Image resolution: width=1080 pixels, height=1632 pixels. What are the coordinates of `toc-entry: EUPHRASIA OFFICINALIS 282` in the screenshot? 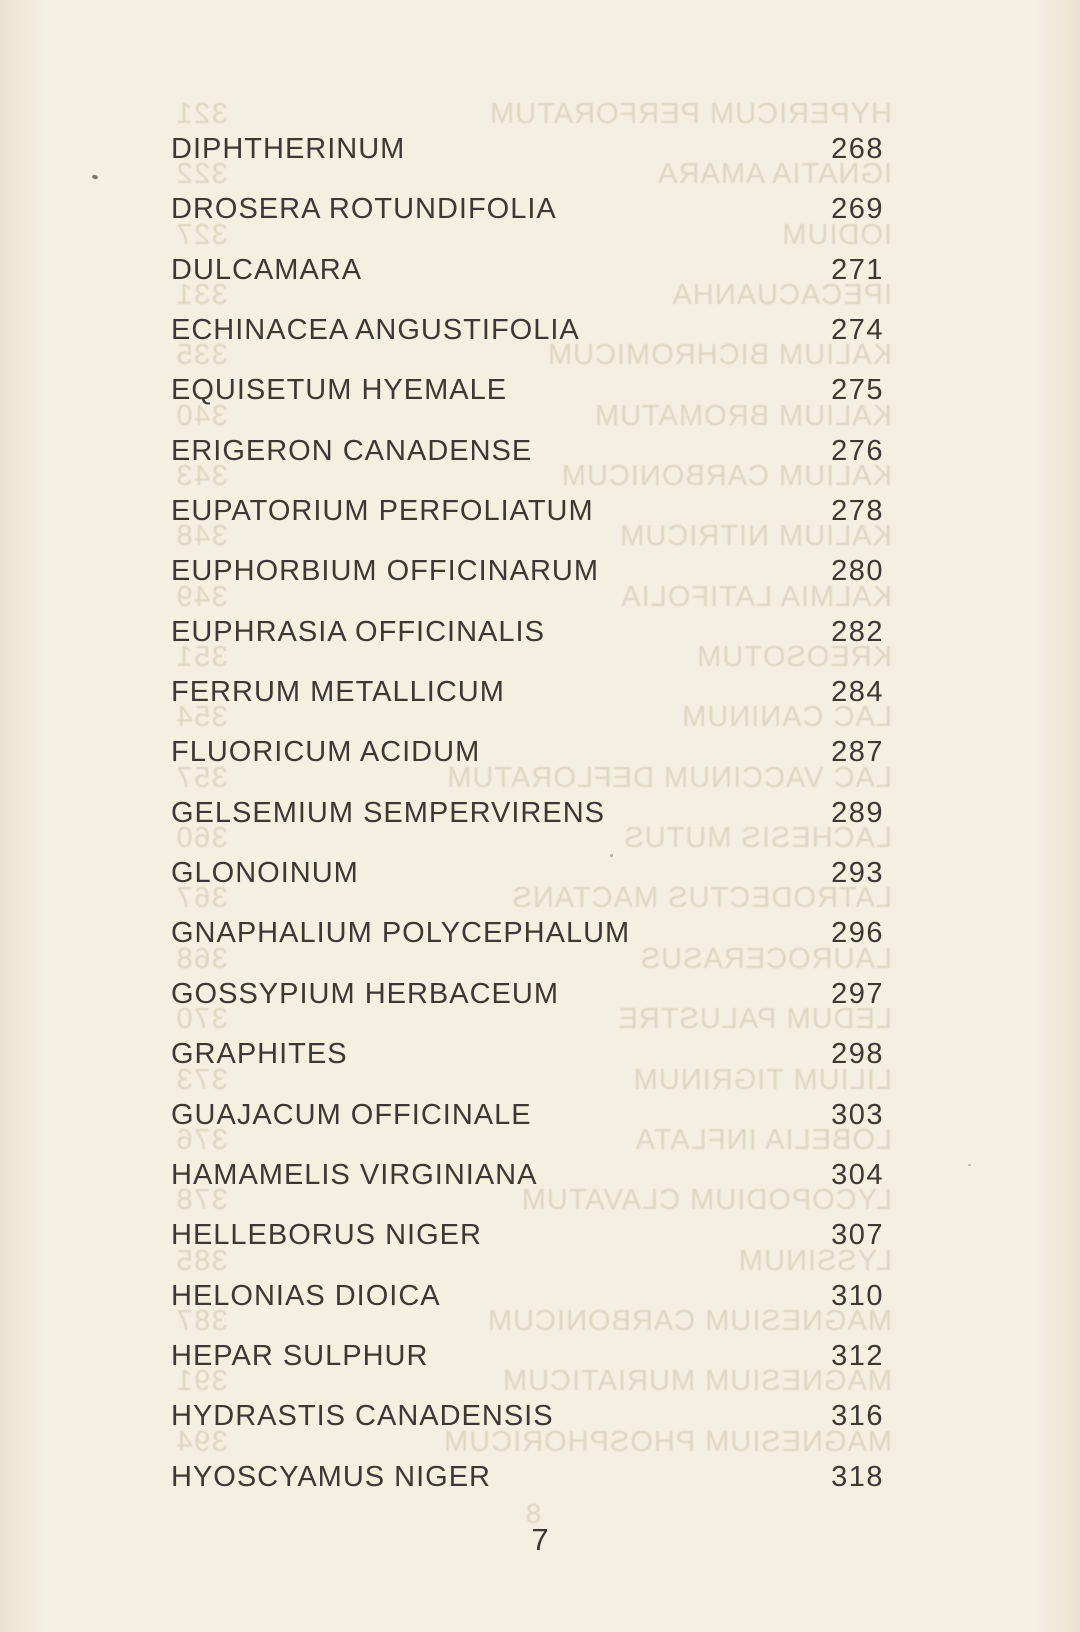 It's located at (527, 646).